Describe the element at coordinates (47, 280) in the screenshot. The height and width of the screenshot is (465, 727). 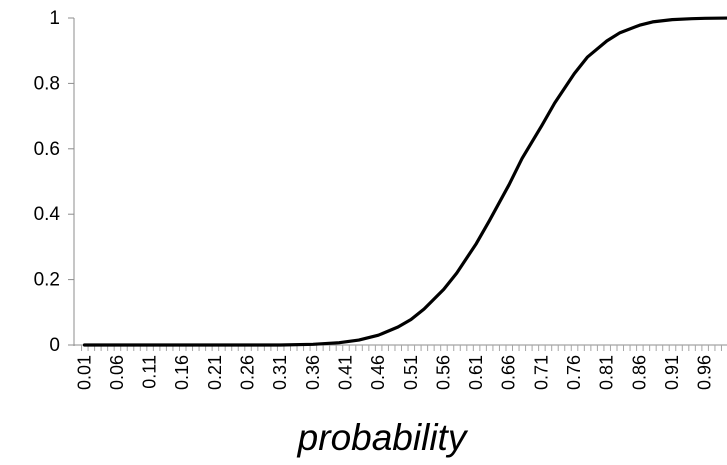
I see `y-tick-label: 0.2` at that location.